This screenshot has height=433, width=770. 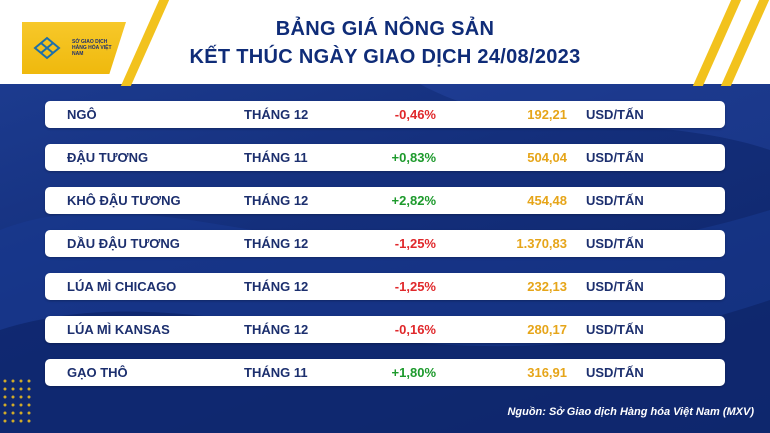 What do you see at coordinates (123, 243) in the screenshot?
I see `commodity-name: DẦU ĐẬU TƯƠNG` at bounding box center [123, 243].